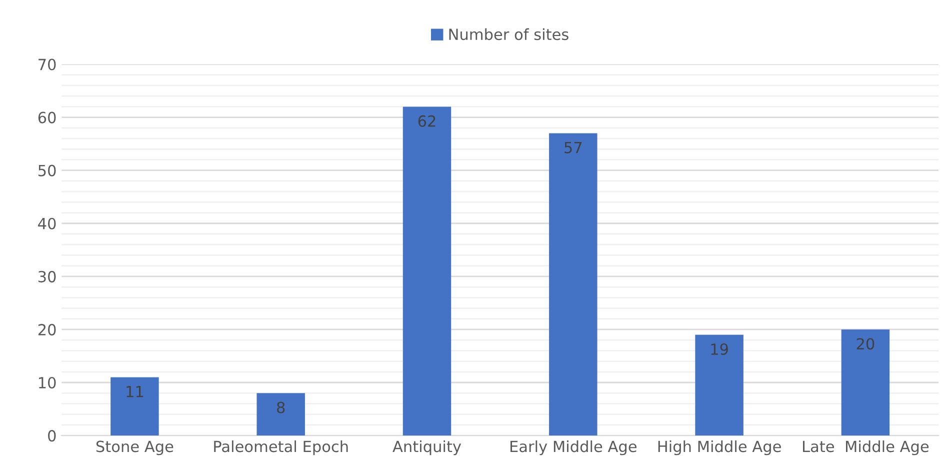 This screenshot has width=948, height=476. I want to click on legend-label: Number of sites, so click(508, 34).